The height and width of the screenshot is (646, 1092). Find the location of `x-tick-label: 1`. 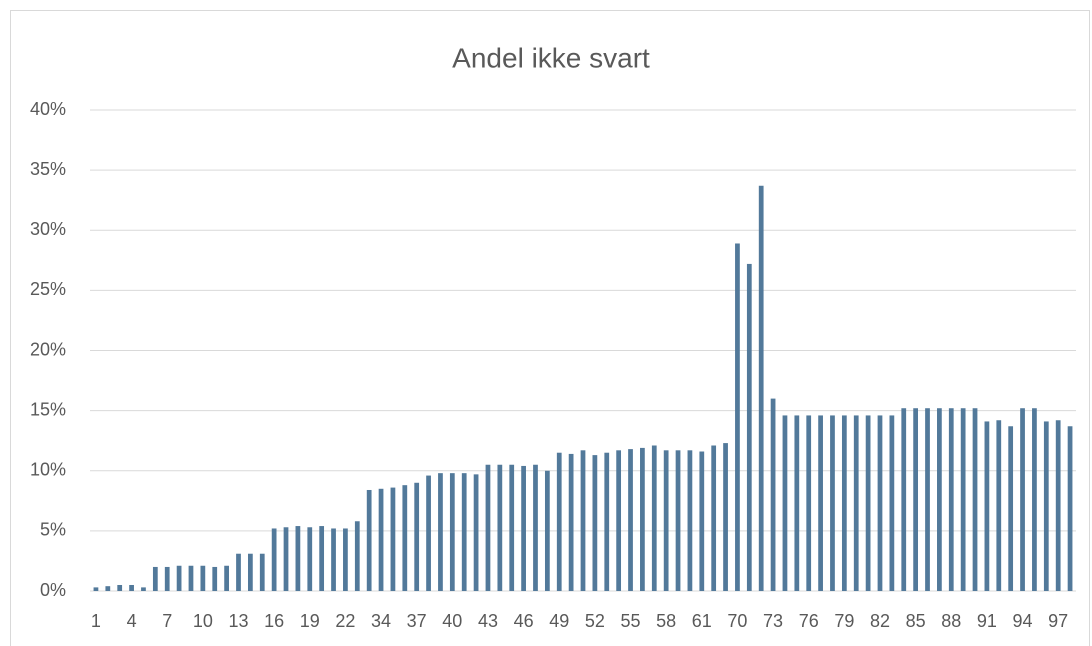

x-tick-label: 1 is located at coordinates (96, 621).